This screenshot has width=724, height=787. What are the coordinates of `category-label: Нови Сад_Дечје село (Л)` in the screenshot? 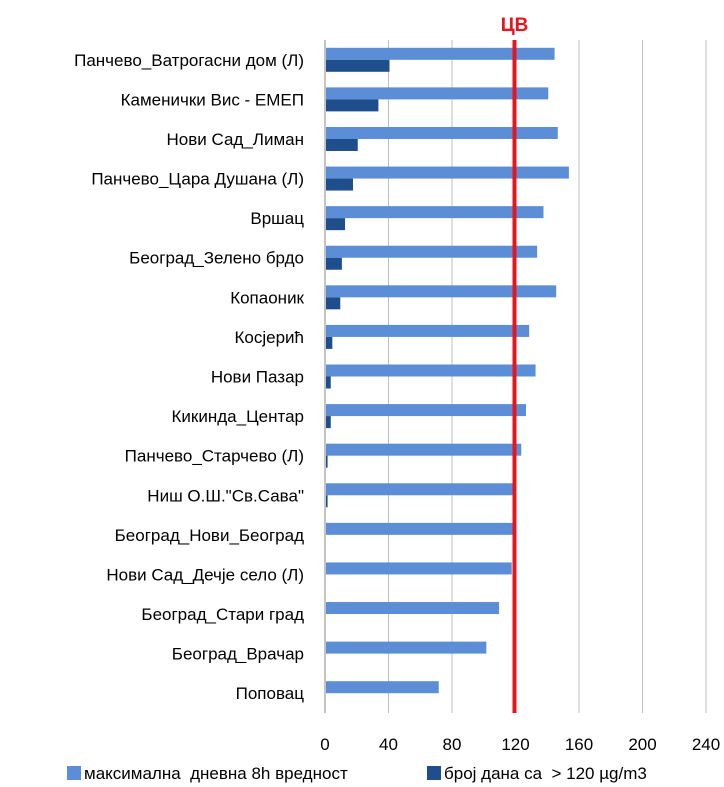 It's located at (205, 574).